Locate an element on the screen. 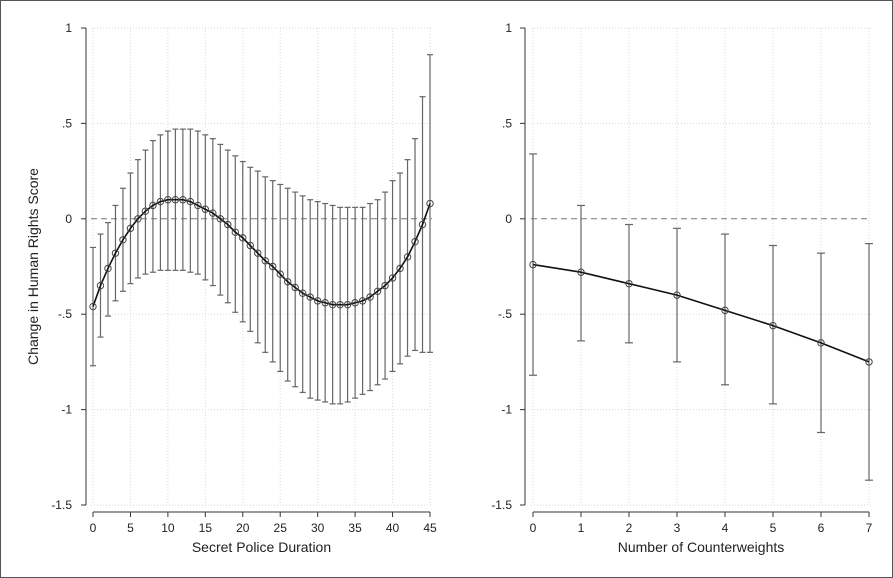 This screenshot has width=893, height=578. left-y-tick-label: 0 is located at coordinates (68, 219).